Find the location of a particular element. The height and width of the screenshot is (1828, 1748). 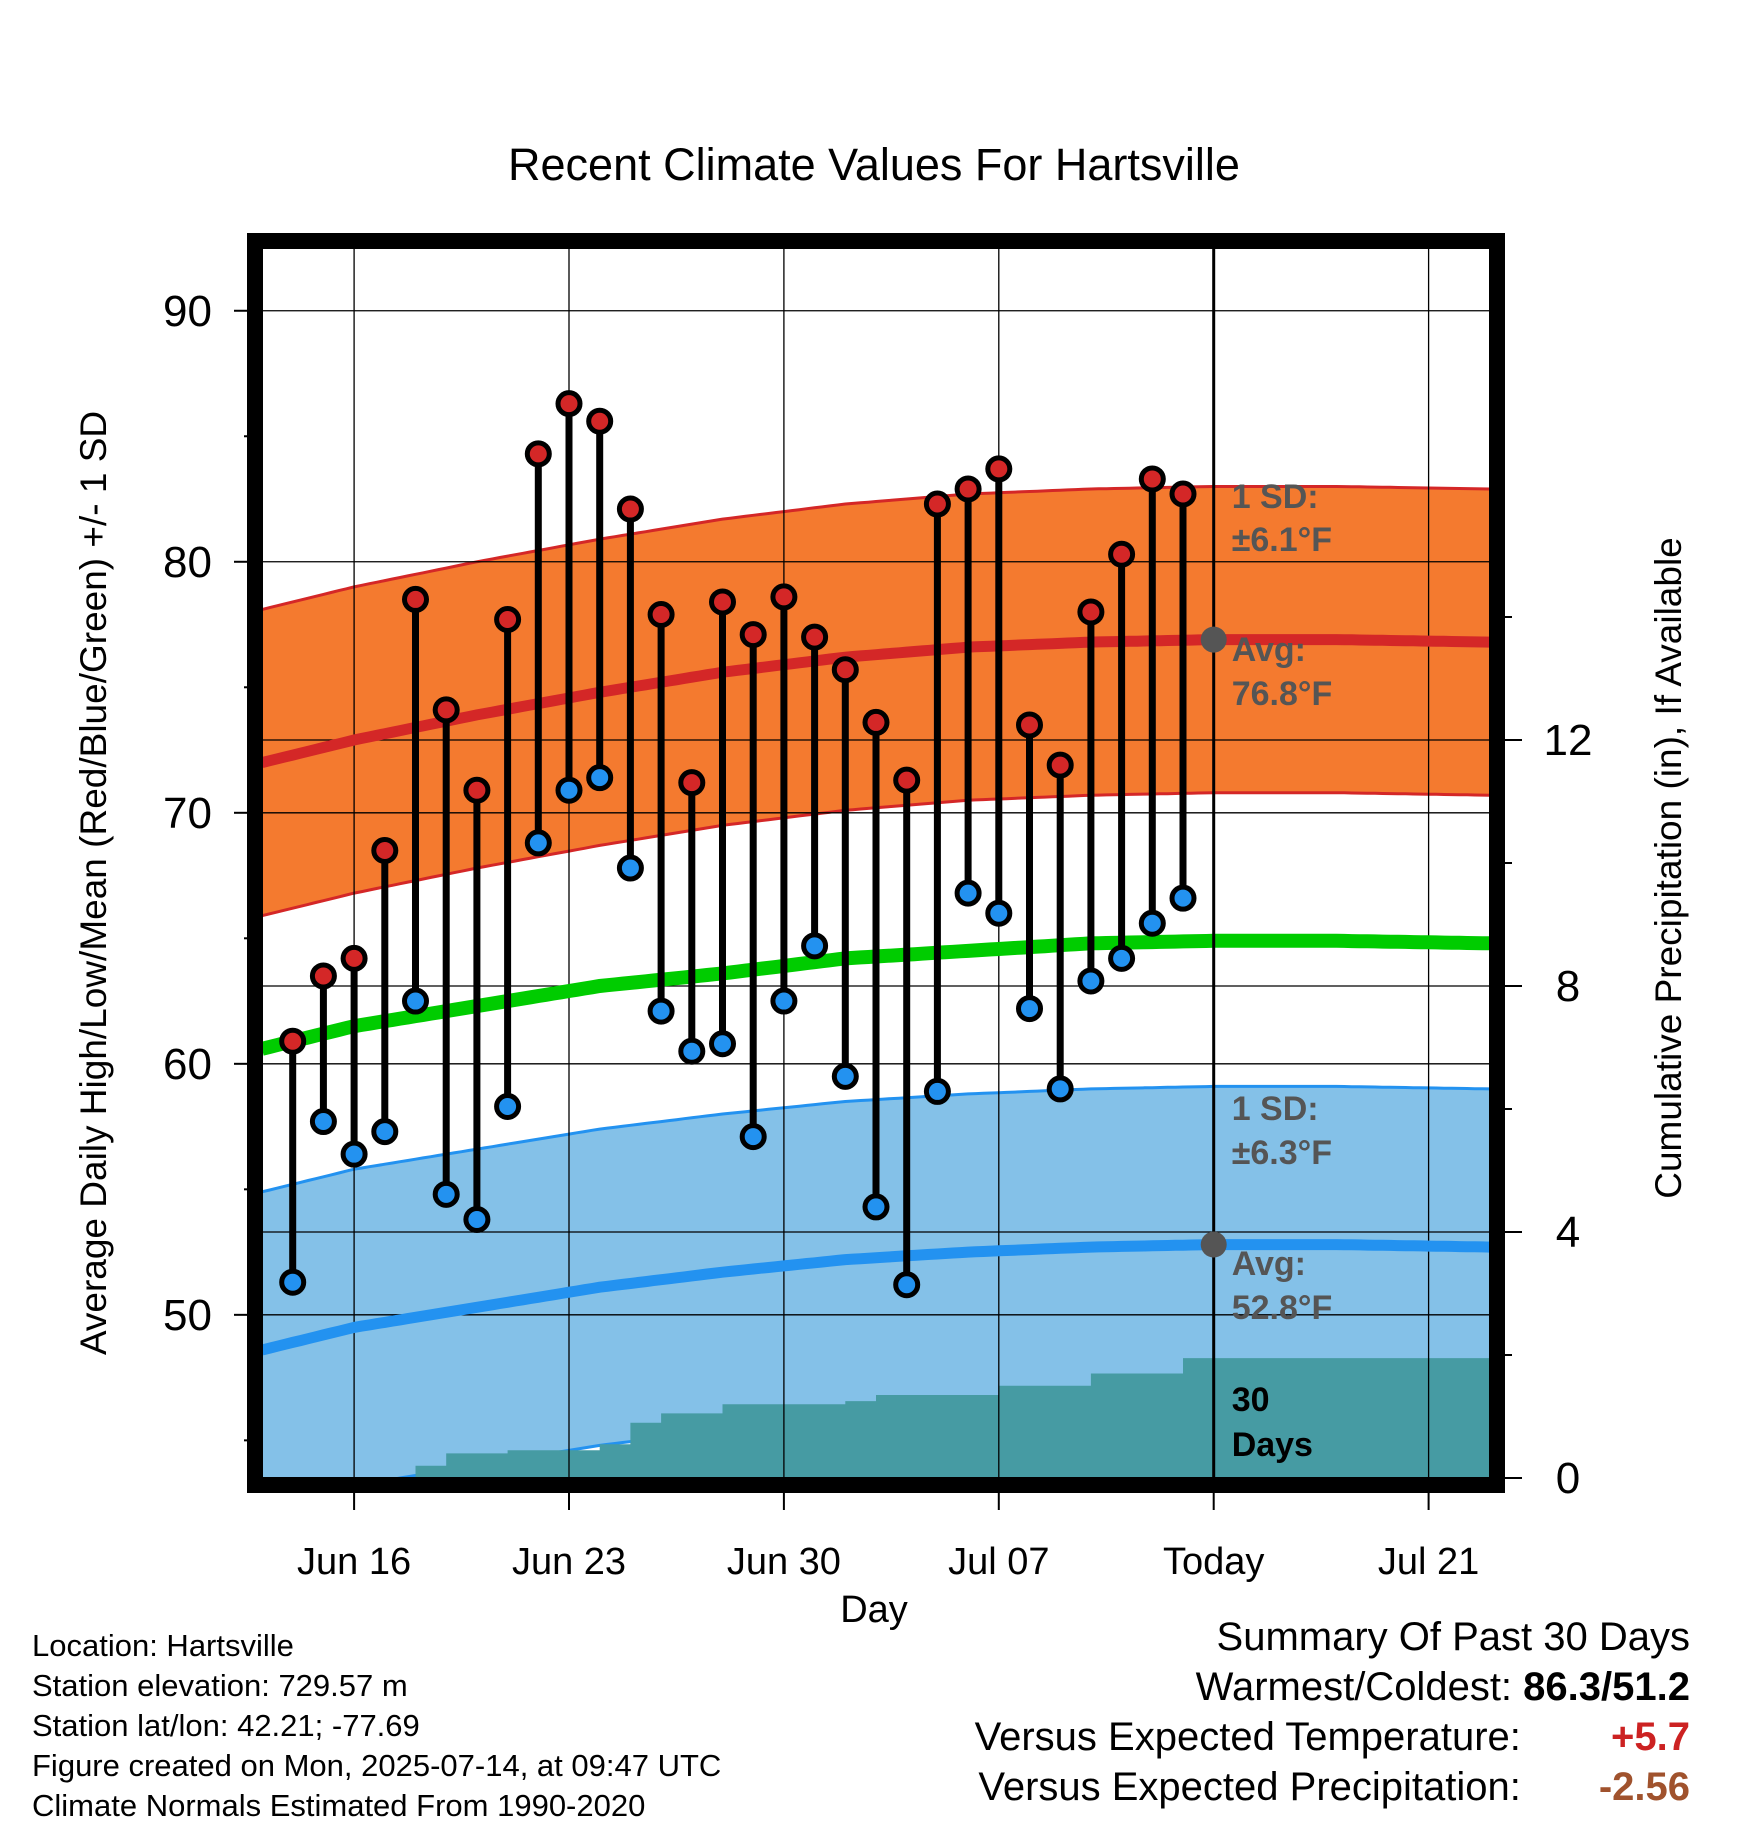

high-avg-value: 76.8°F is located at coordinates (1282, 694).